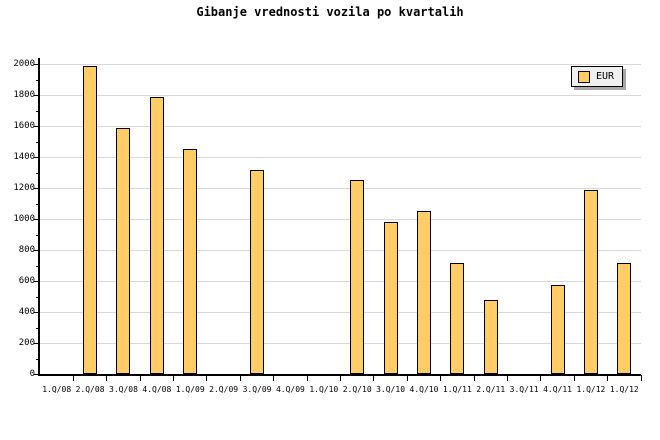  I want to click on y-axis-tick-label: 200, so click(26, 343).